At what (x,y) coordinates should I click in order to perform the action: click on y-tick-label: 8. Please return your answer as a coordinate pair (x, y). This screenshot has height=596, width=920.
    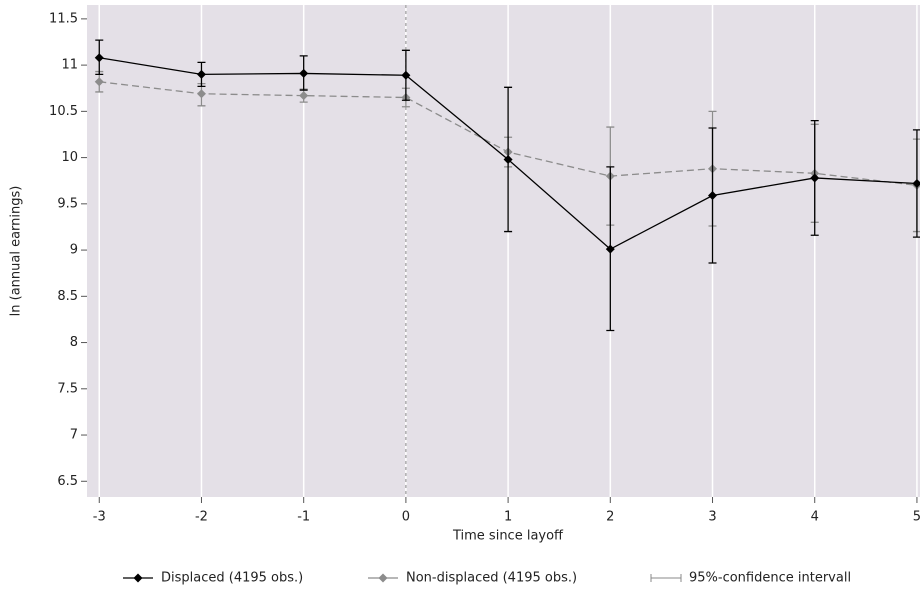
    Looking at the image, I should click on (74, 342).